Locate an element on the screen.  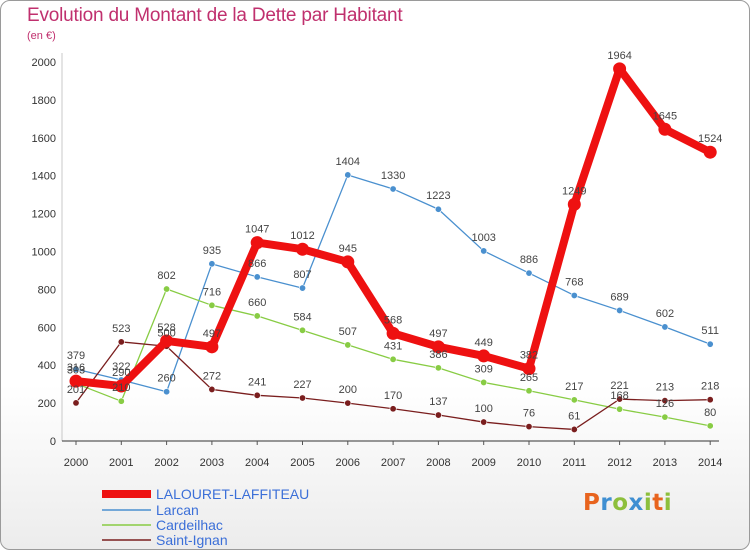
data-label: 303 is located at coordinates (76, 371).